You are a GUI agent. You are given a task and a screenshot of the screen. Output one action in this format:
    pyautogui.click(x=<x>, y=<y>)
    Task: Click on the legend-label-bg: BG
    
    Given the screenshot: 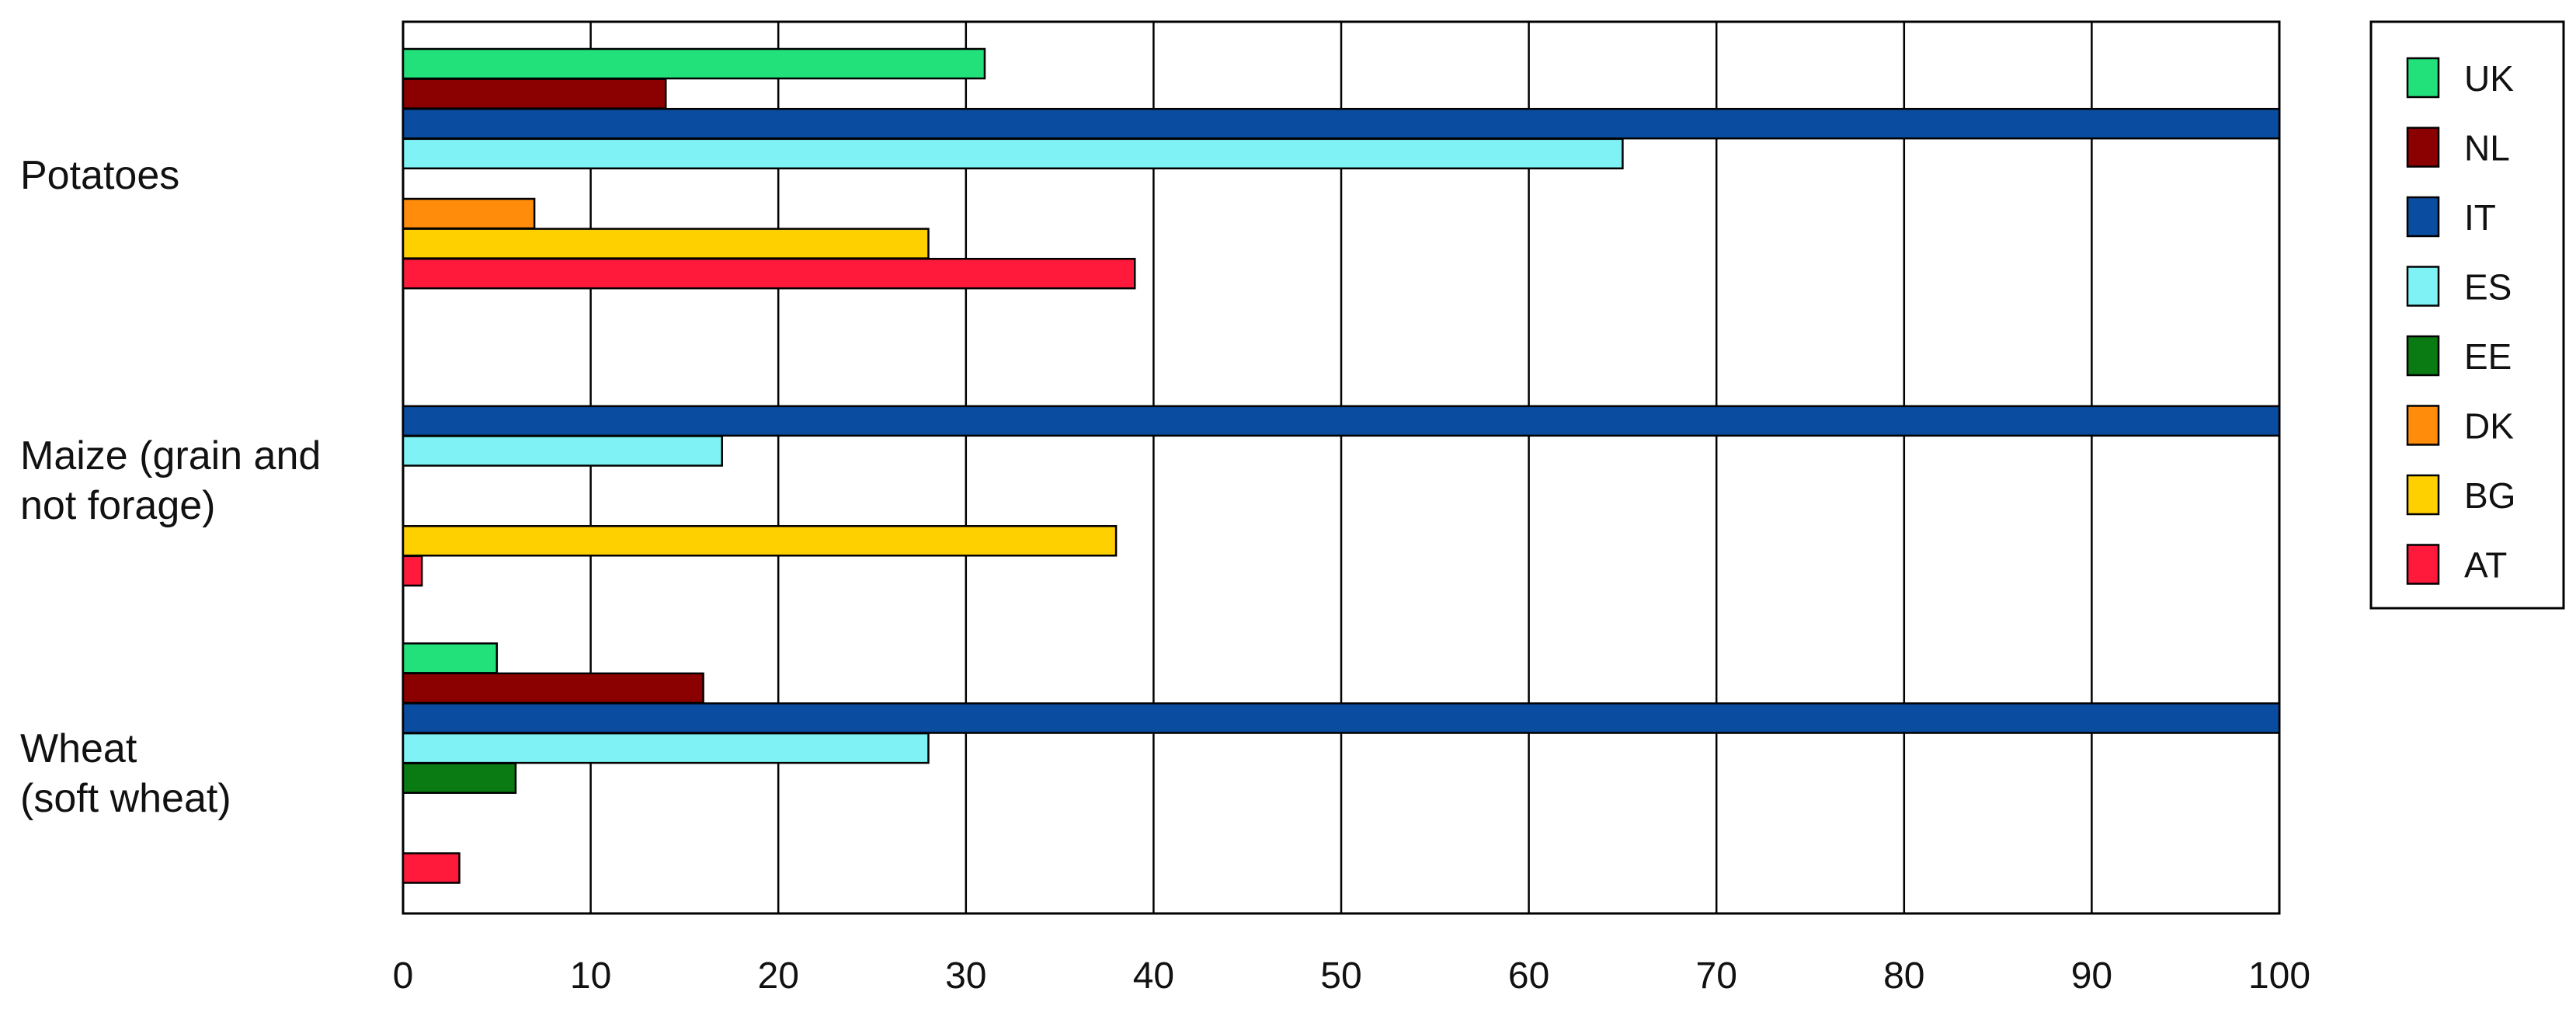 What is the action you would take?
    pyautogui.click(x=2489, y=496)
    